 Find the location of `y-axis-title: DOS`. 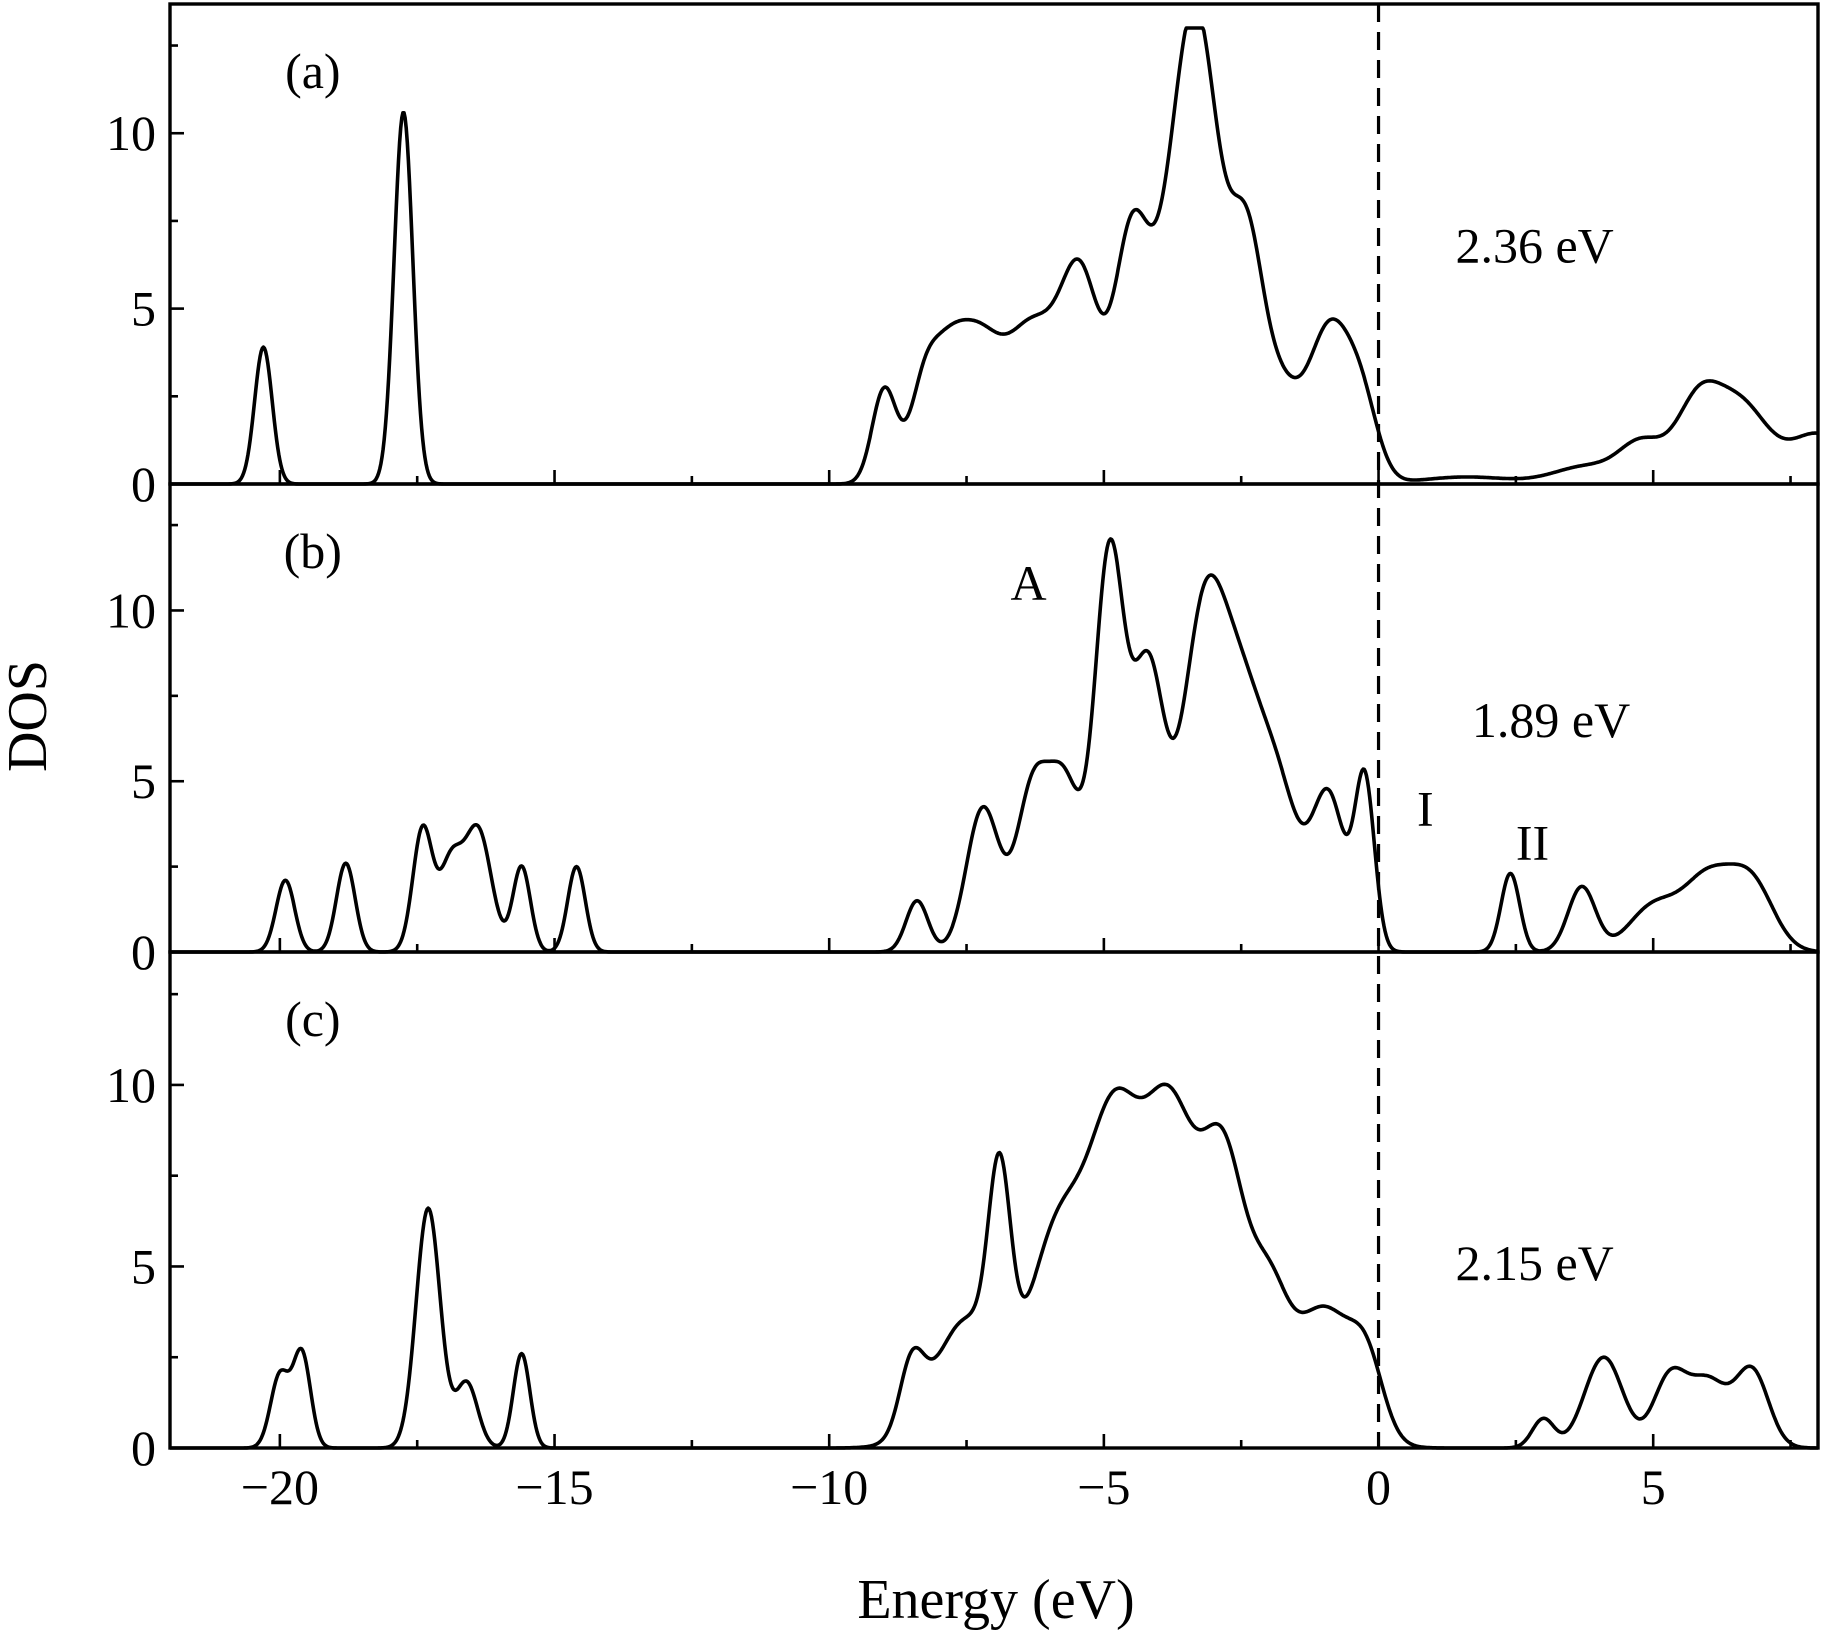

y-axis-title: DOS is located at coordinates (29, 716).